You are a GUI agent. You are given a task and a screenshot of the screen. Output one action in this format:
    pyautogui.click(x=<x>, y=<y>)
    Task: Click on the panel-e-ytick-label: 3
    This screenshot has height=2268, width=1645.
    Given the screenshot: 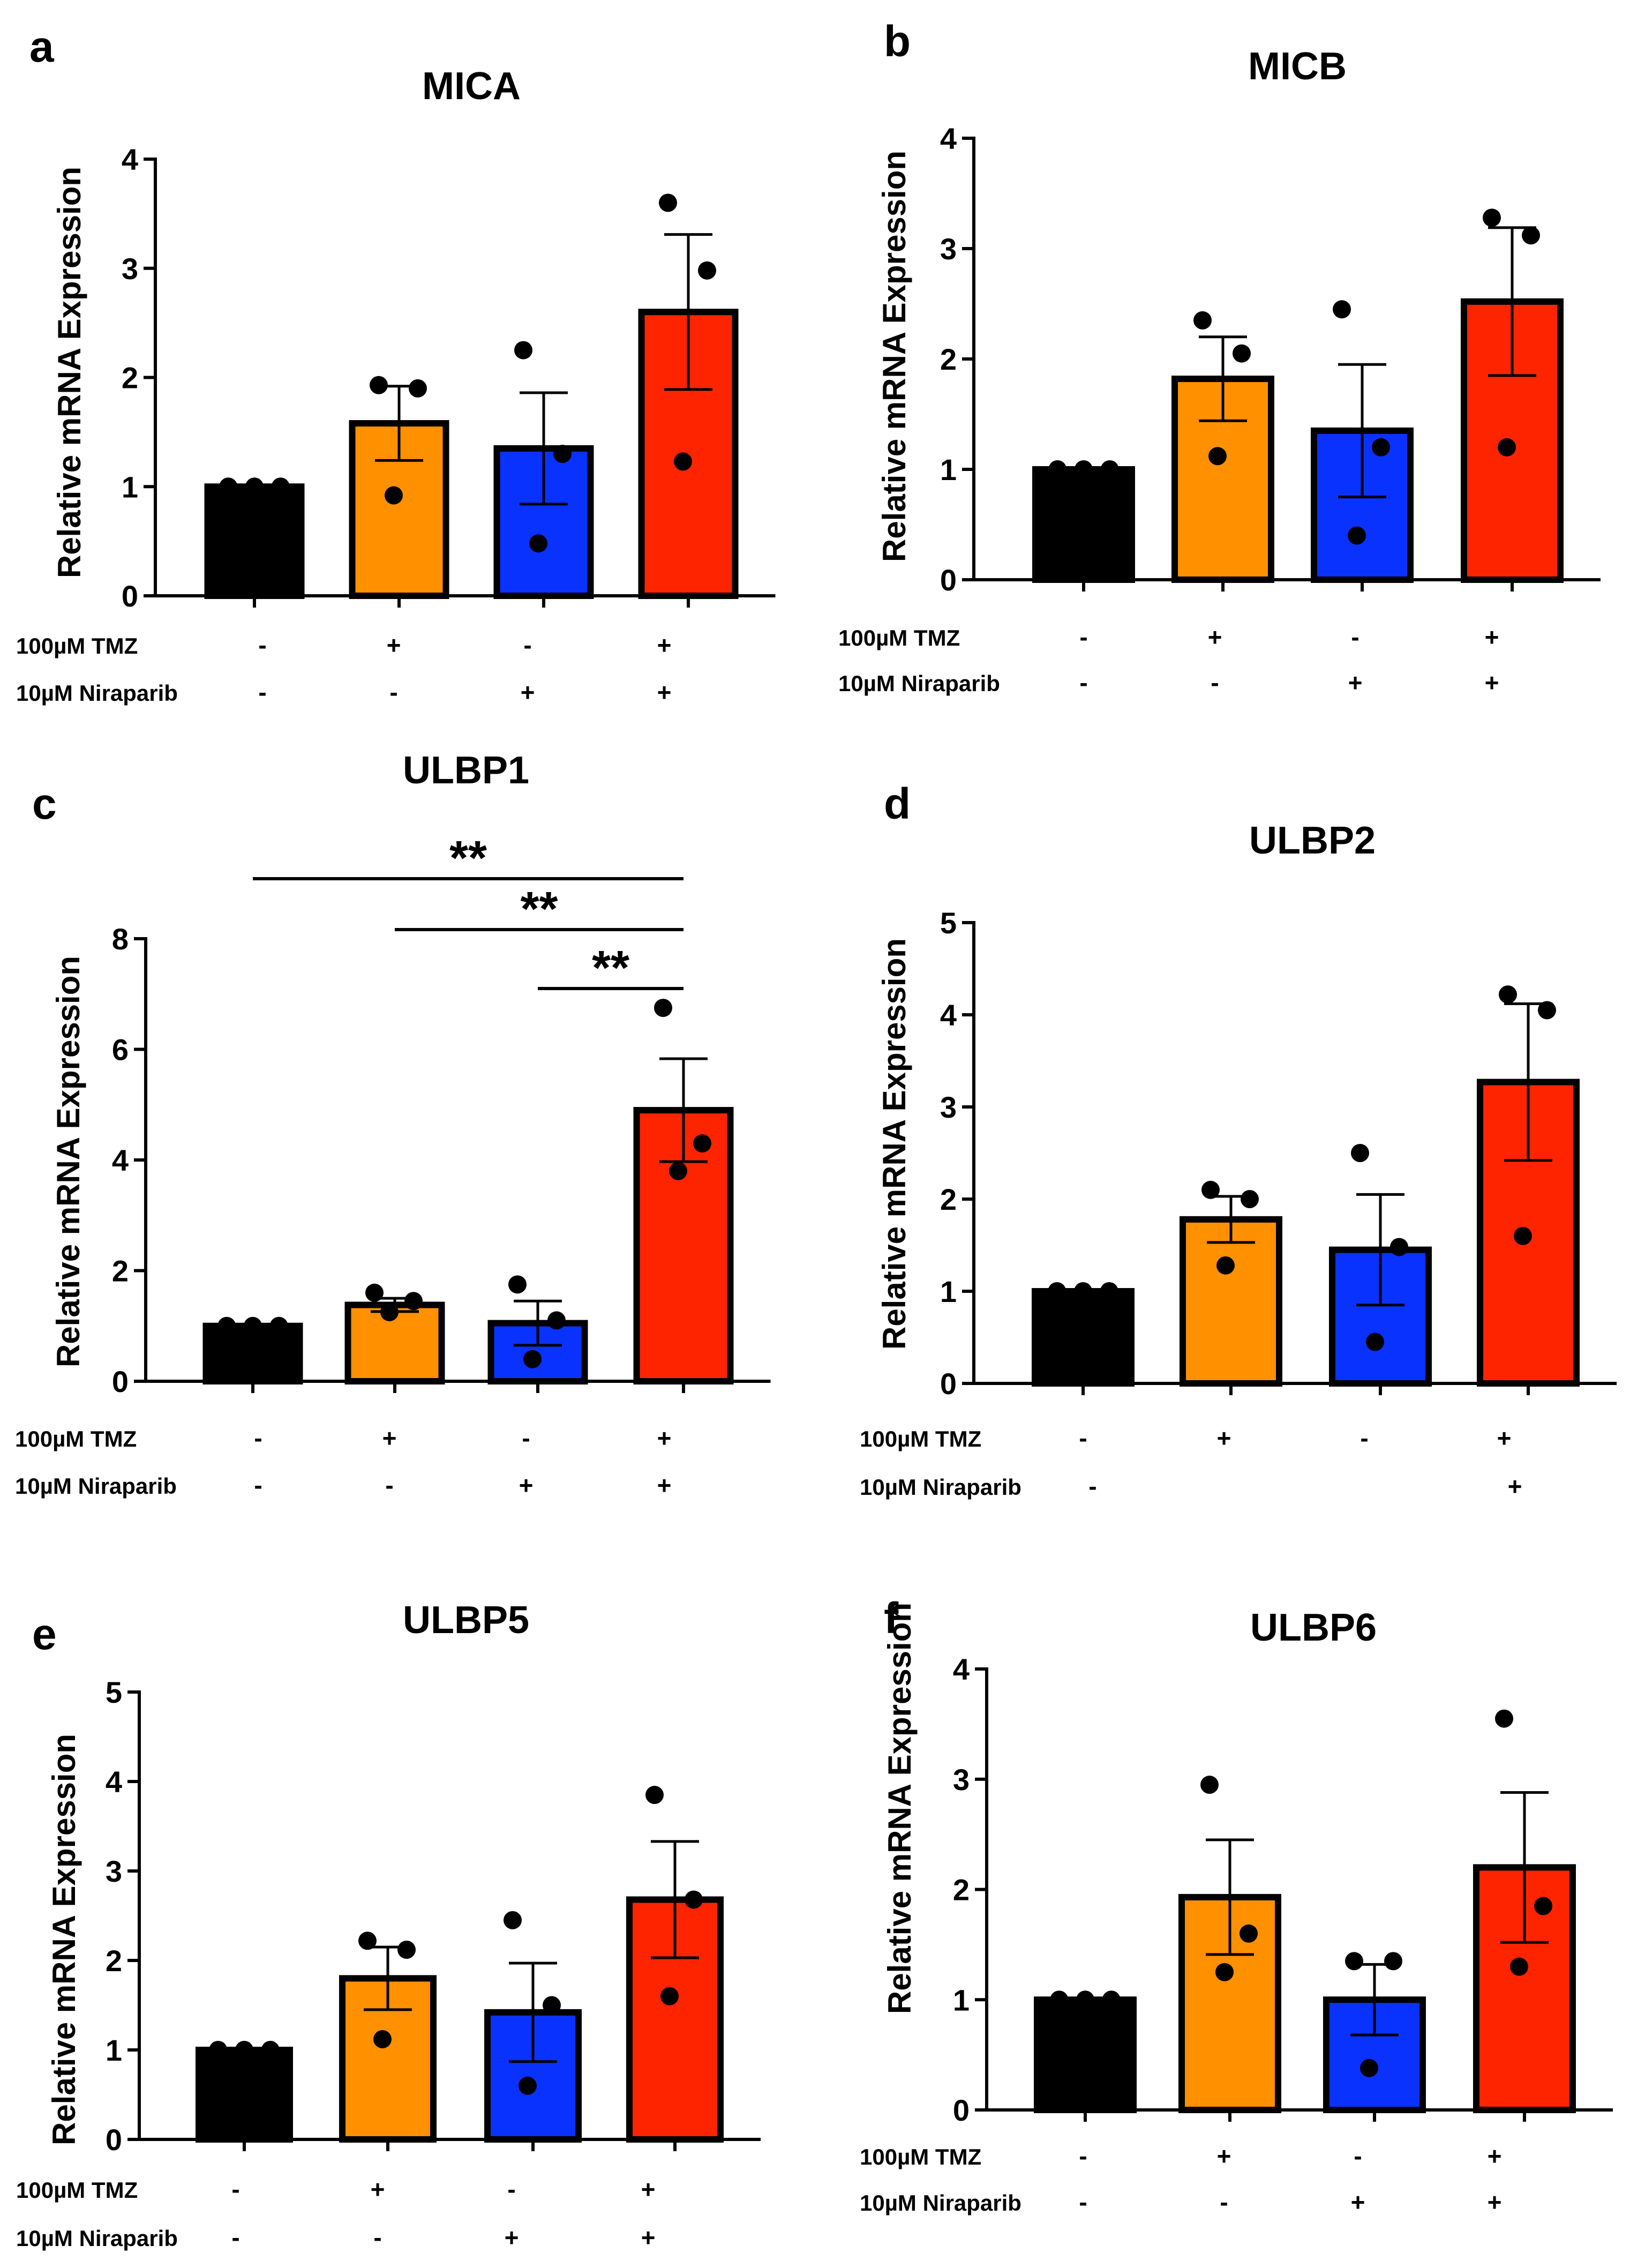 What is the action you would take?
    pyautogui.click(x=114, y=1871)
    